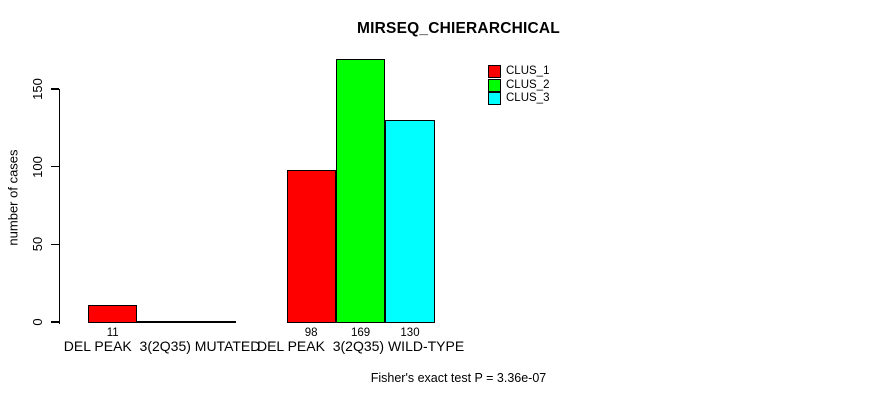 The width and height of the screenshot is (890, 400). I want to click on legend-row: CLUS_2, so click(519, 85).